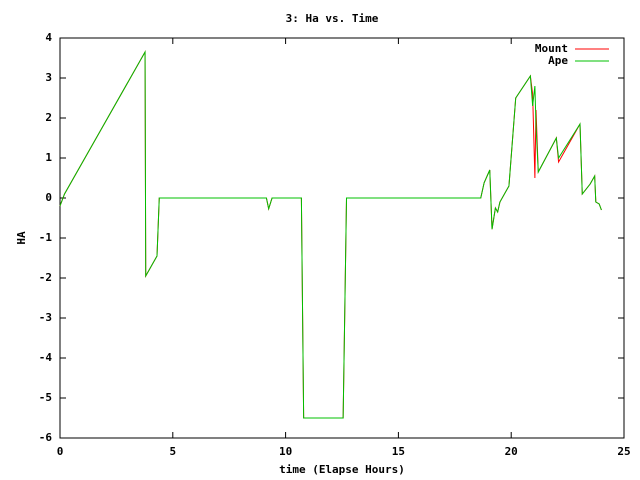 Image resolution: width=640 pixels, height=480 pixels. Describe the element at coordinates (511, 451) in the screenshot. I see `x-tick-label: 20` at that location.